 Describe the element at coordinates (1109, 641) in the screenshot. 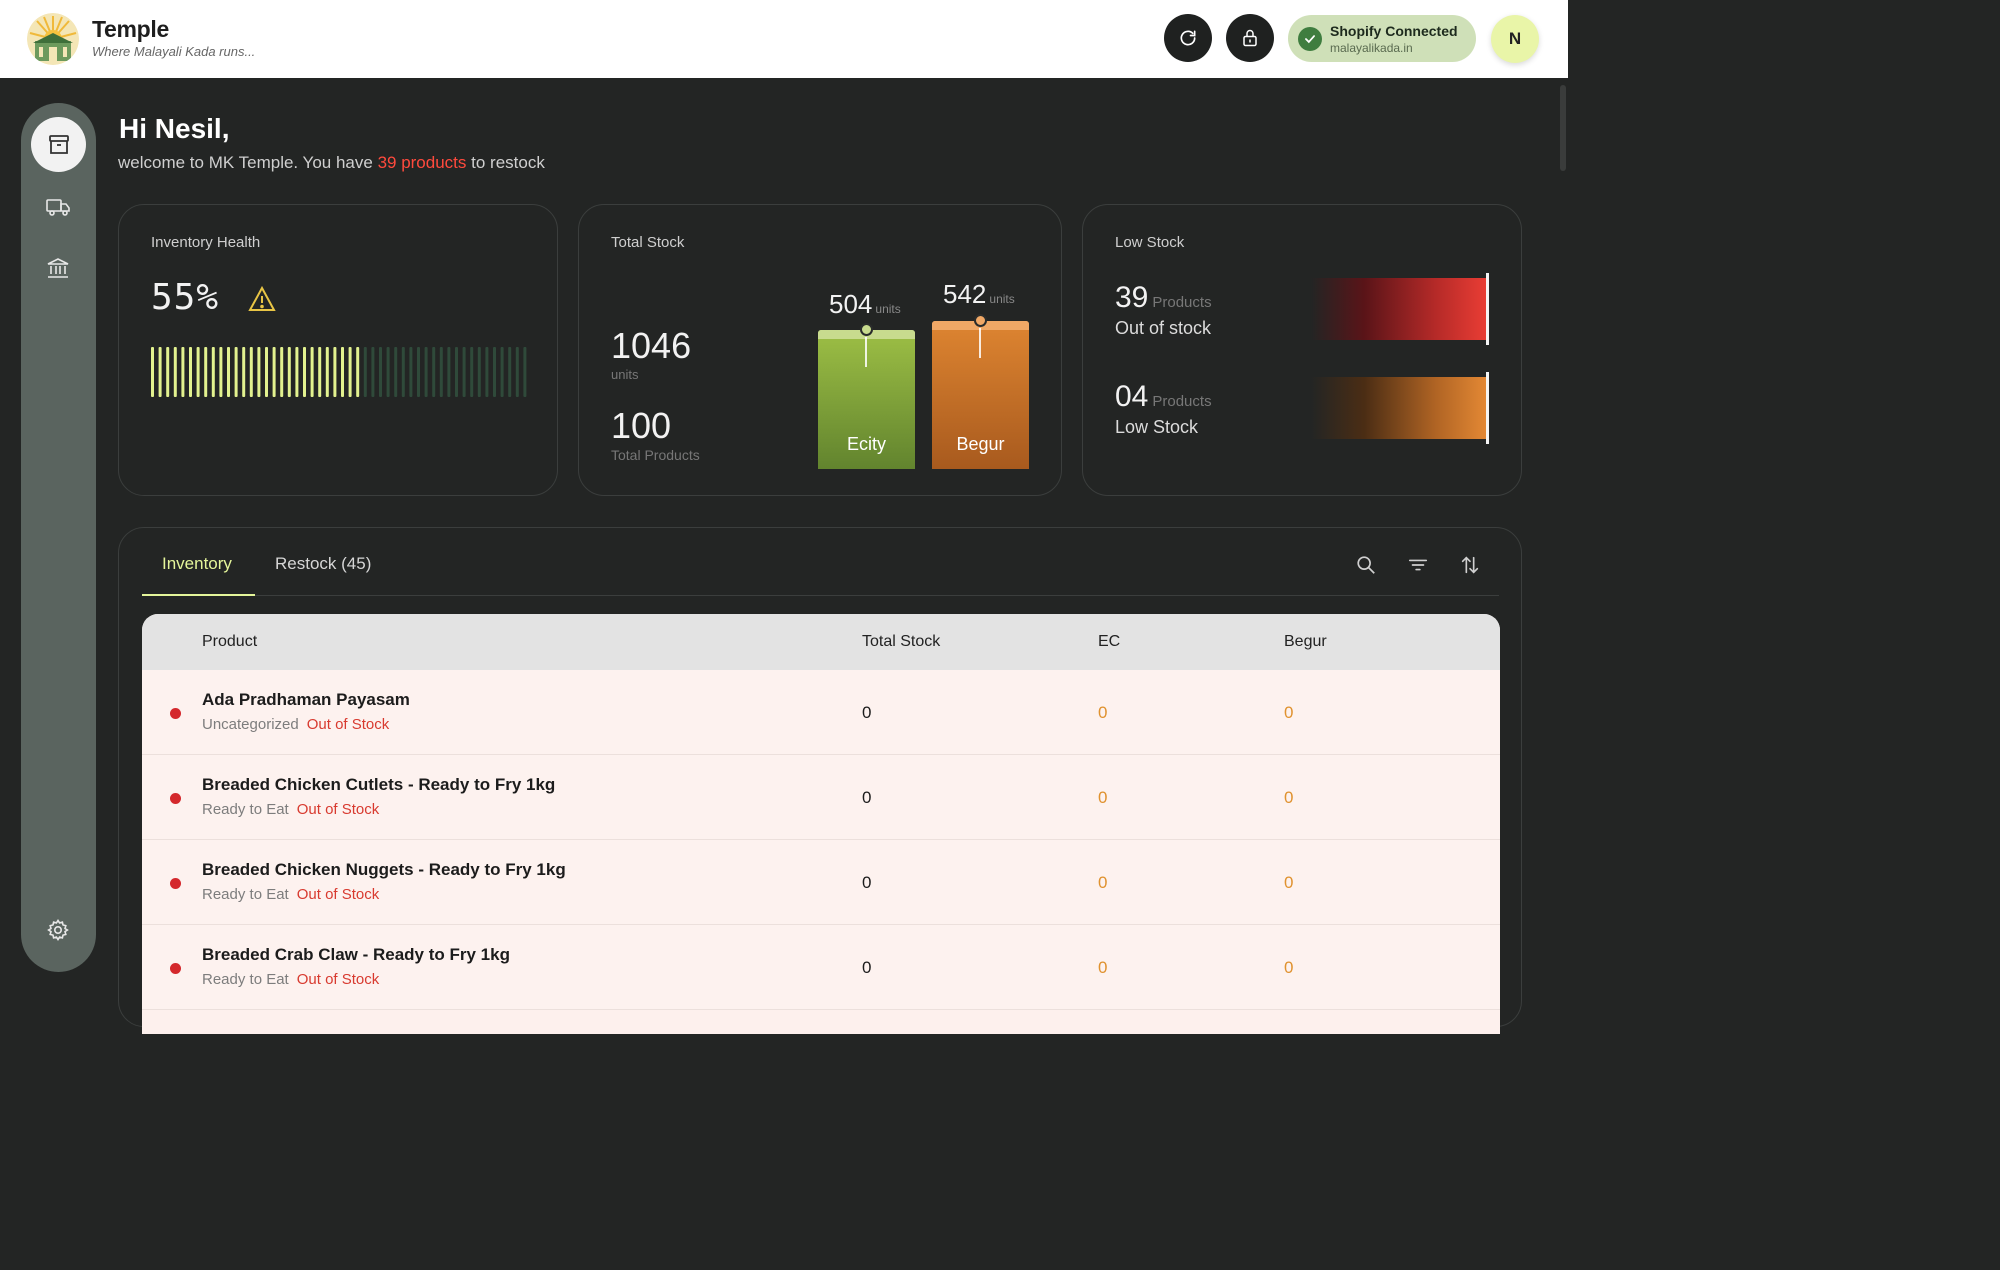

I see `col-ec: EC` at that location.